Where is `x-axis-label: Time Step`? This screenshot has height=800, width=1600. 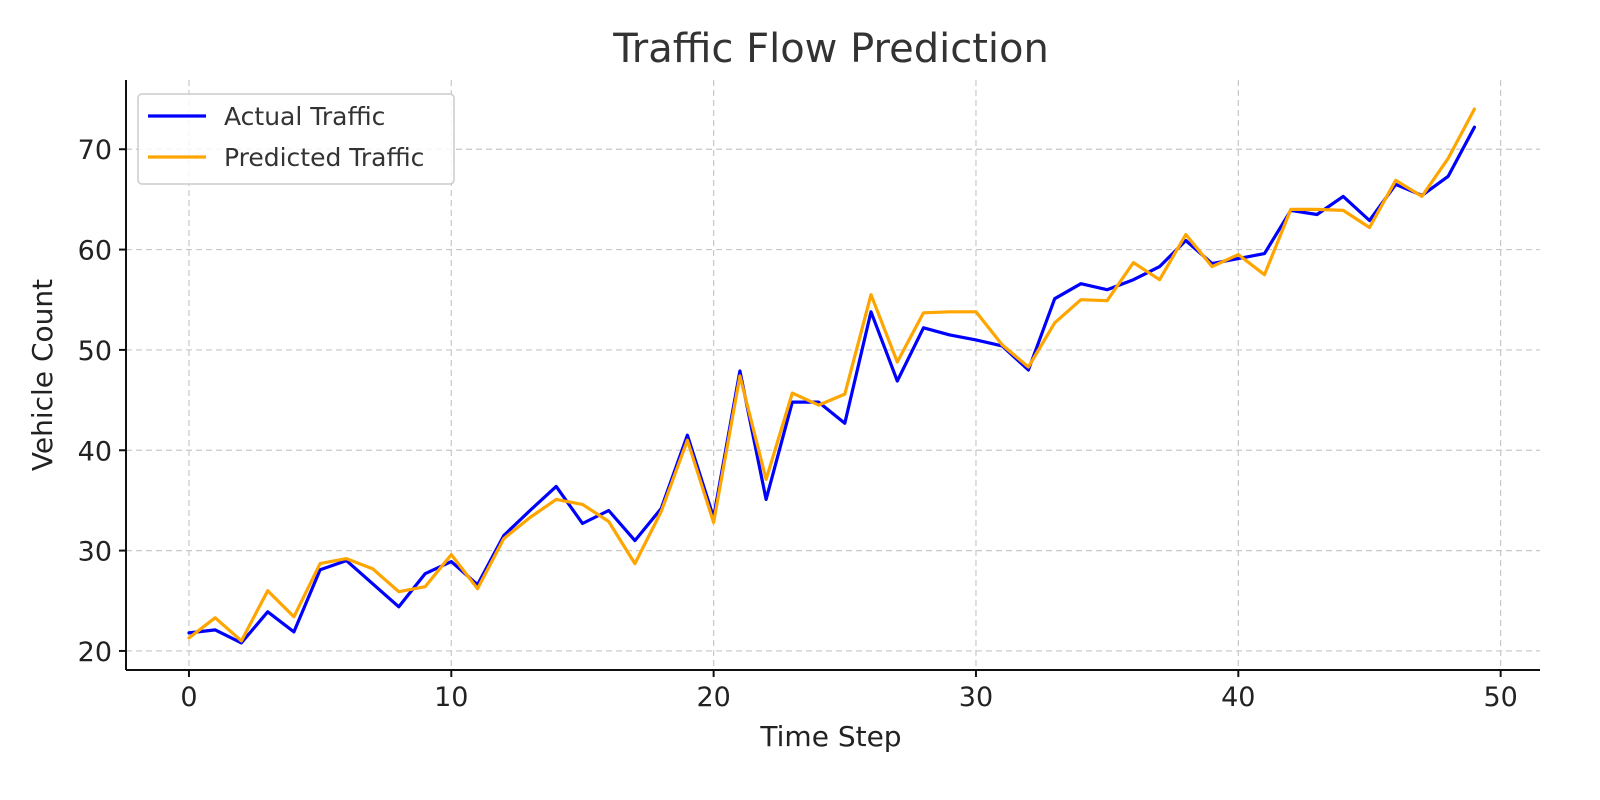
x-axis-label: Time Step is located at coordinates (830, 736).